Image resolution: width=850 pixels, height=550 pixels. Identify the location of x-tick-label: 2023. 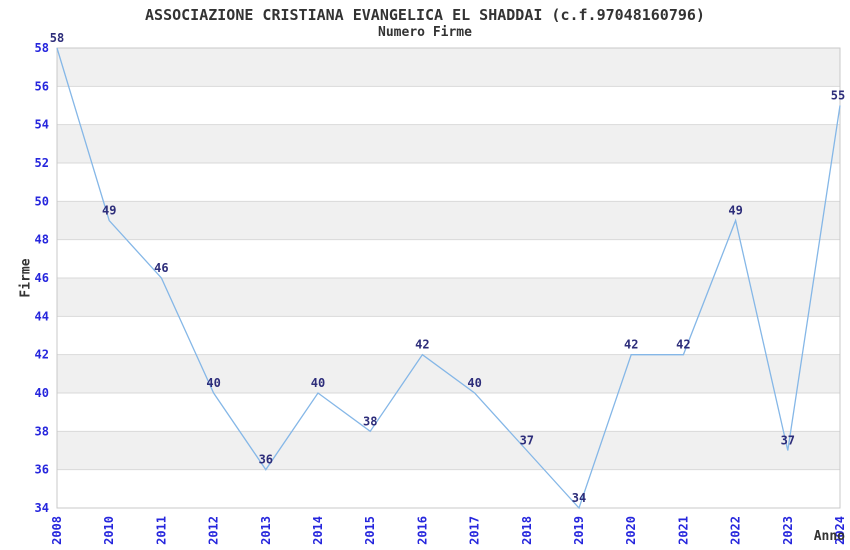
(788, 530).